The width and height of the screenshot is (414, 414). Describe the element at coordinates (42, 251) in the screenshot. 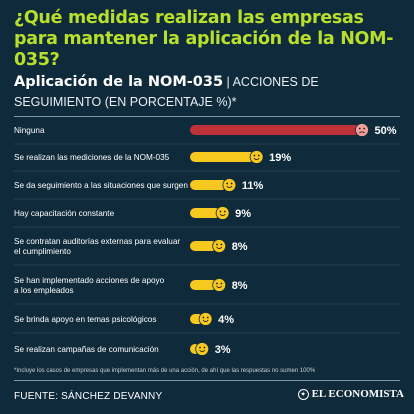

I see `category-label: el cumplimiento` at that location.